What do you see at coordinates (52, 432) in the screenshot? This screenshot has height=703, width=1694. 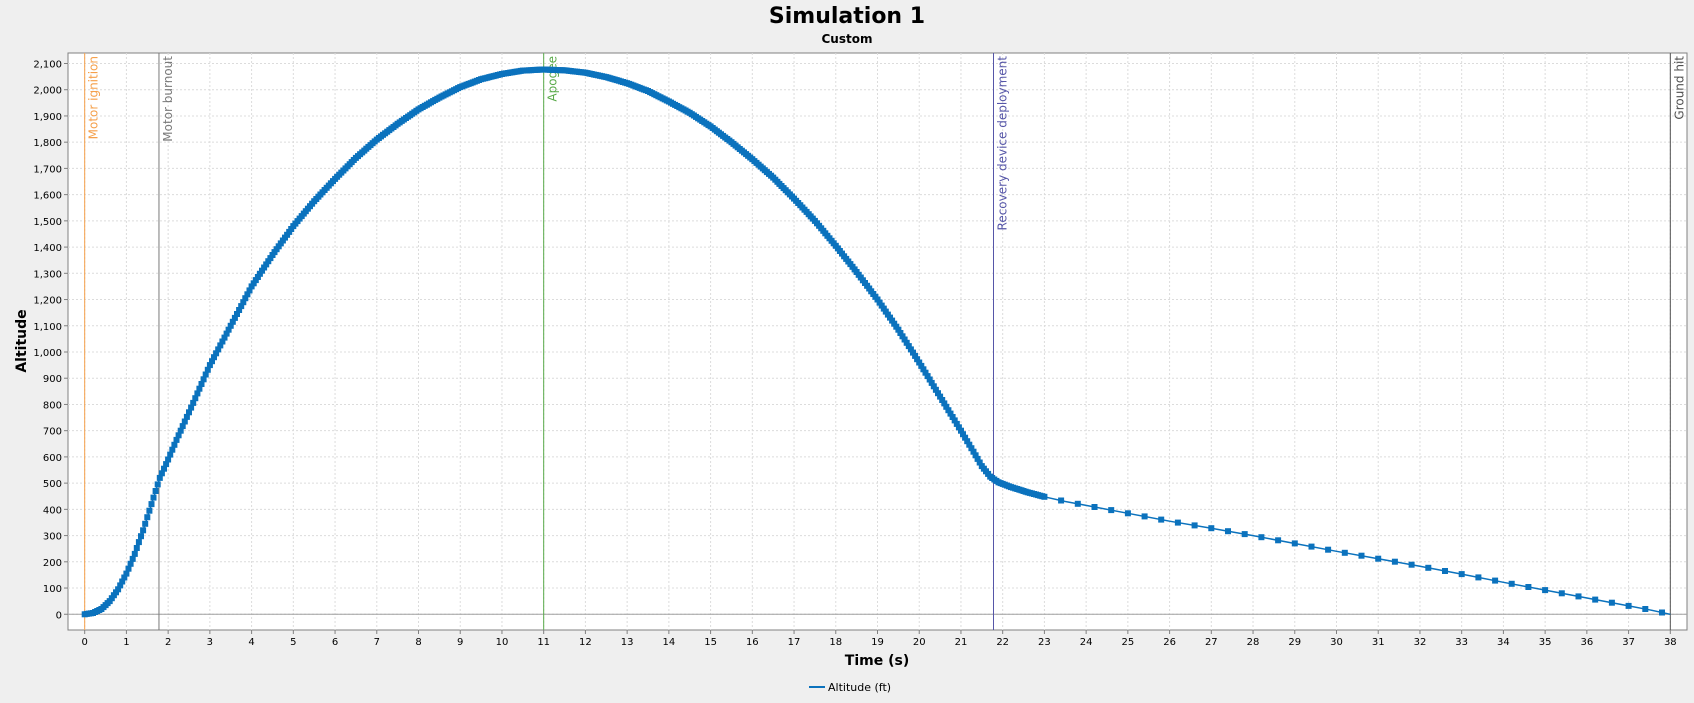 I see `y-tick-label: 700` at bounding box center [52, 432].